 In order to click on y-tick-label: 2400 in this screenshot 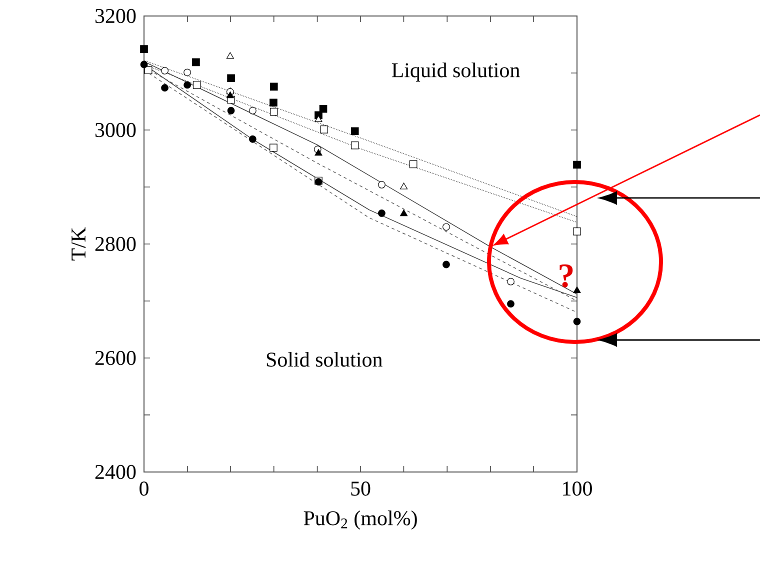, I will do `click(115, 472)`.